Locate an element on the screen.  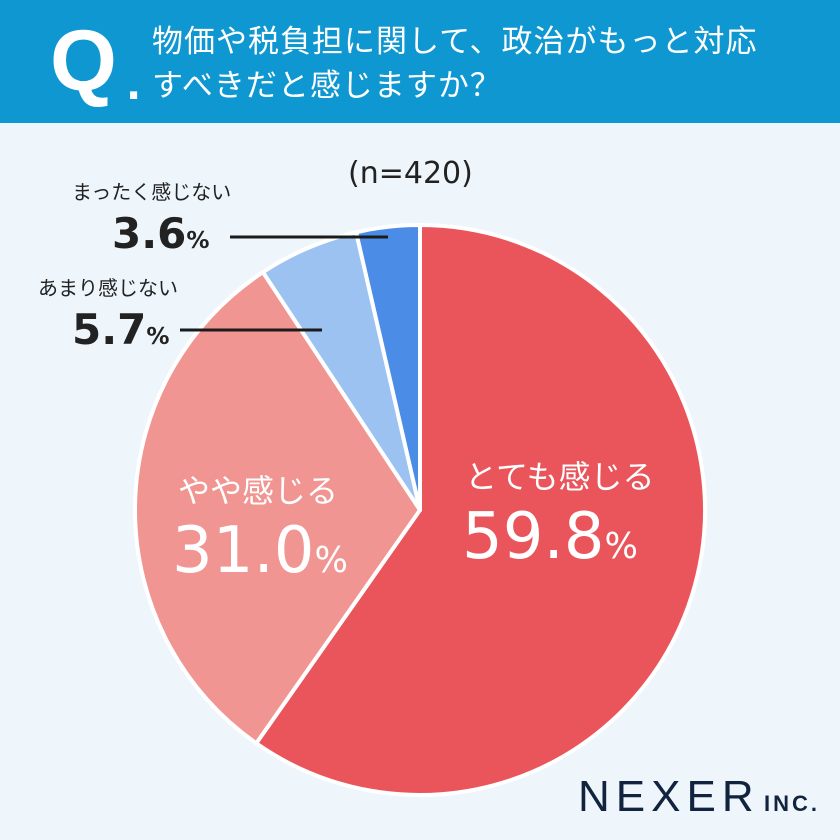
value-slice-3: 3.6% is located at coordinates (161, 237).